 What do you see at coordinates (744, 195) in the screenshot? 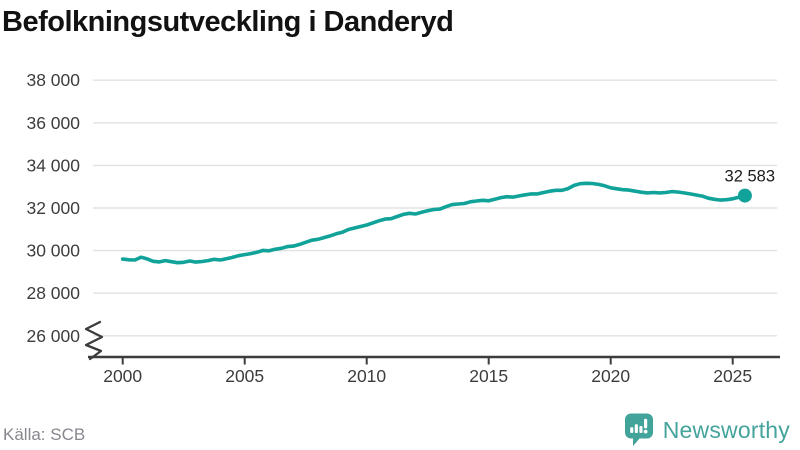
I see `last-point-marker` at bounding box center [744, 195].